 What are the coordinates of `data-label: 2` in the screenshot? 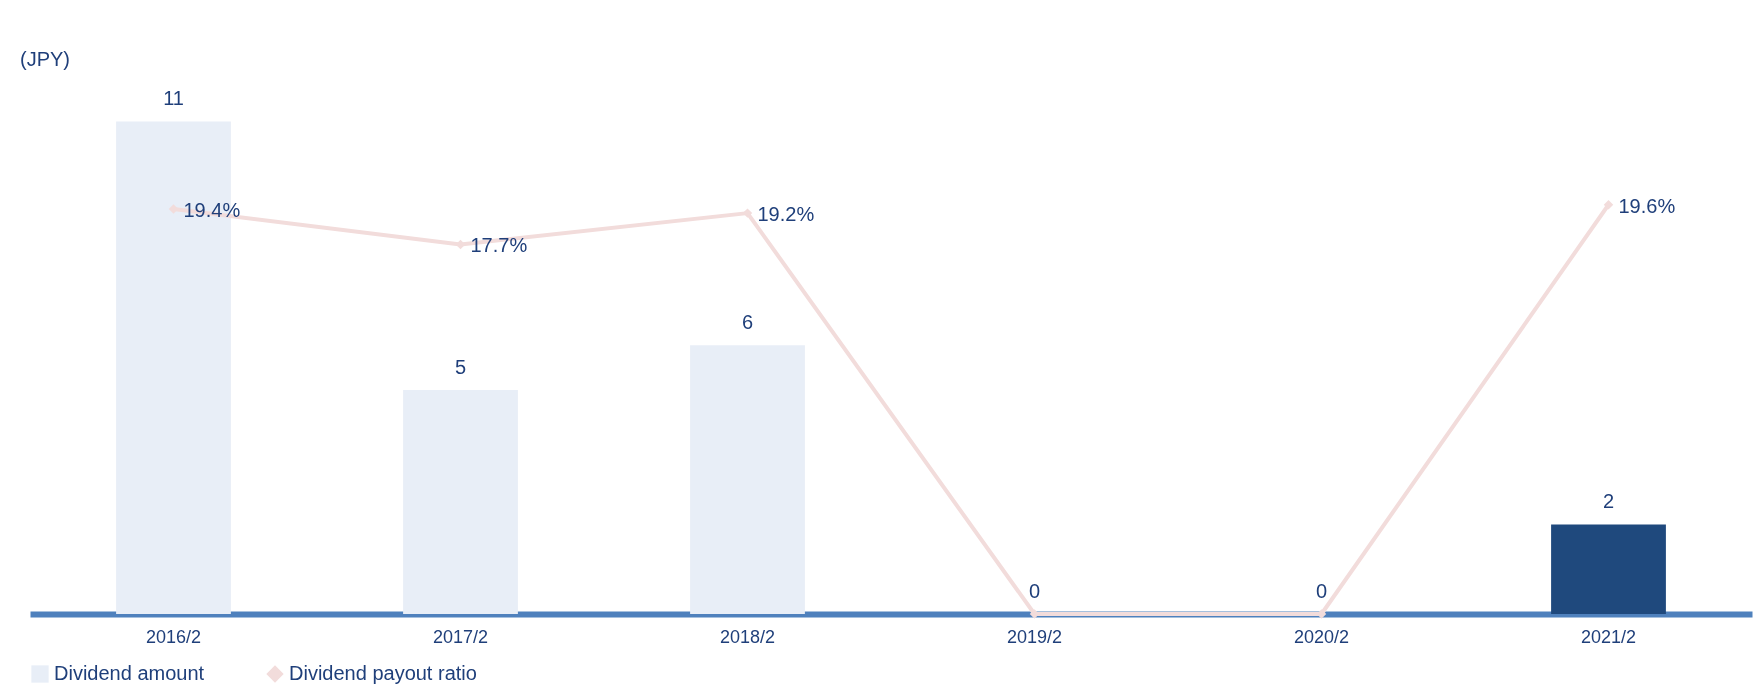 It's located at (1608, 501).